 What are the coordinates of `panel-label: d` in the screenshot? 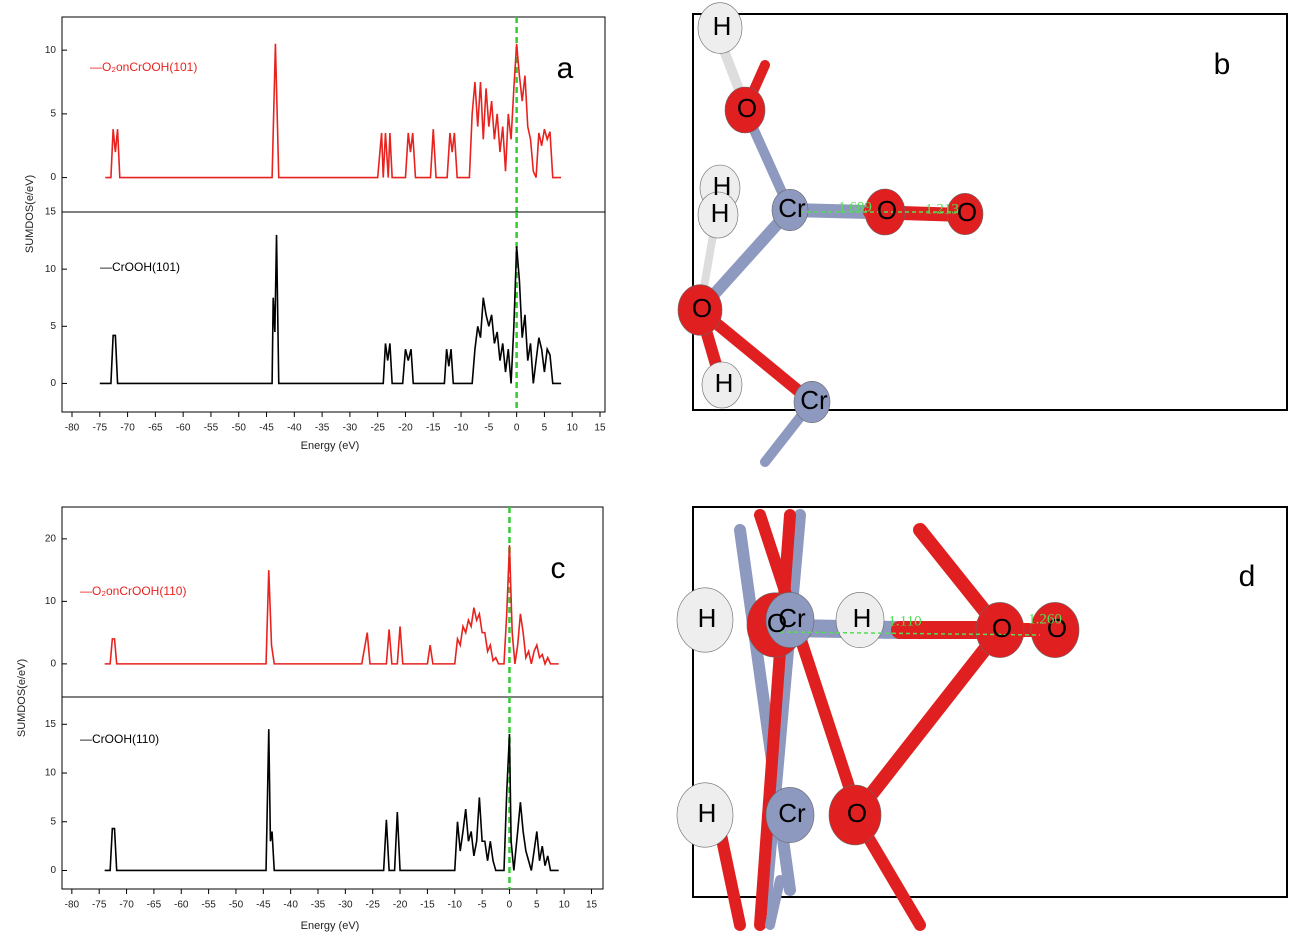 It's located at (1247, 576).